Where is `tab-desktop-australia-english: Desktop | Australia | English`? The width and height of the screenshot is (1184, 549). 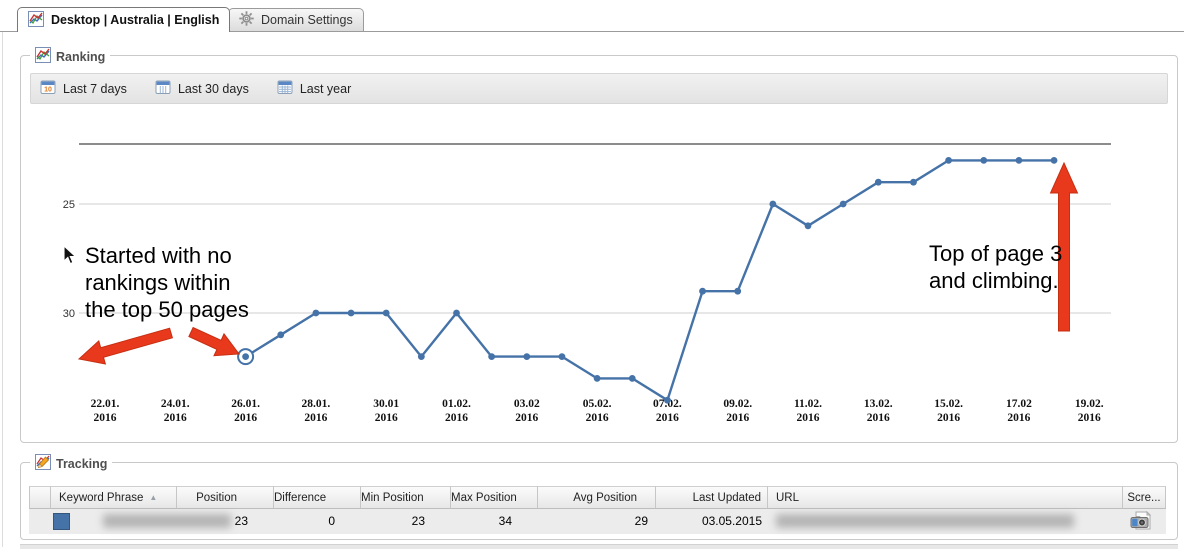 tab-desktop-australia-english: Desktop | Australia | English is located at coordinates (124, 19).